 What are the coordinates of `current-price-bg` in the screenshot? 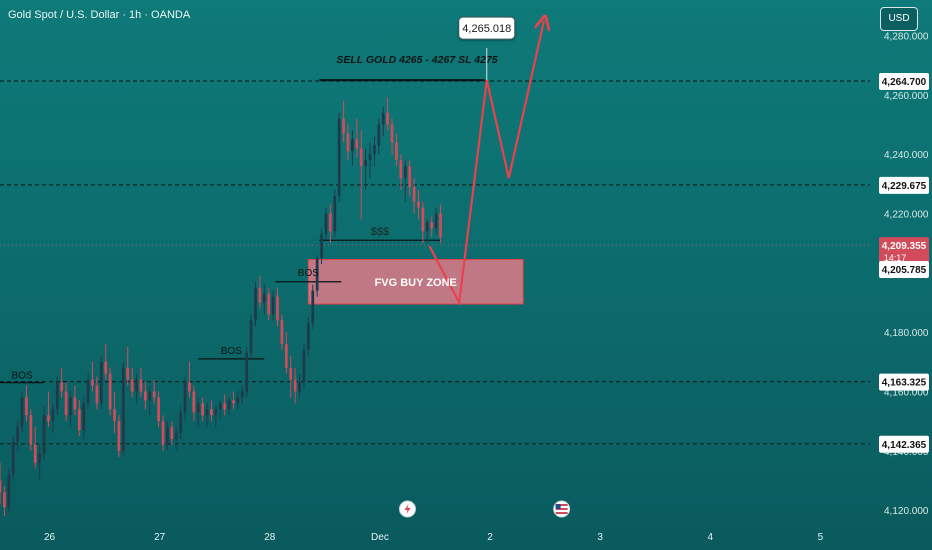 It's located at (904, 251).